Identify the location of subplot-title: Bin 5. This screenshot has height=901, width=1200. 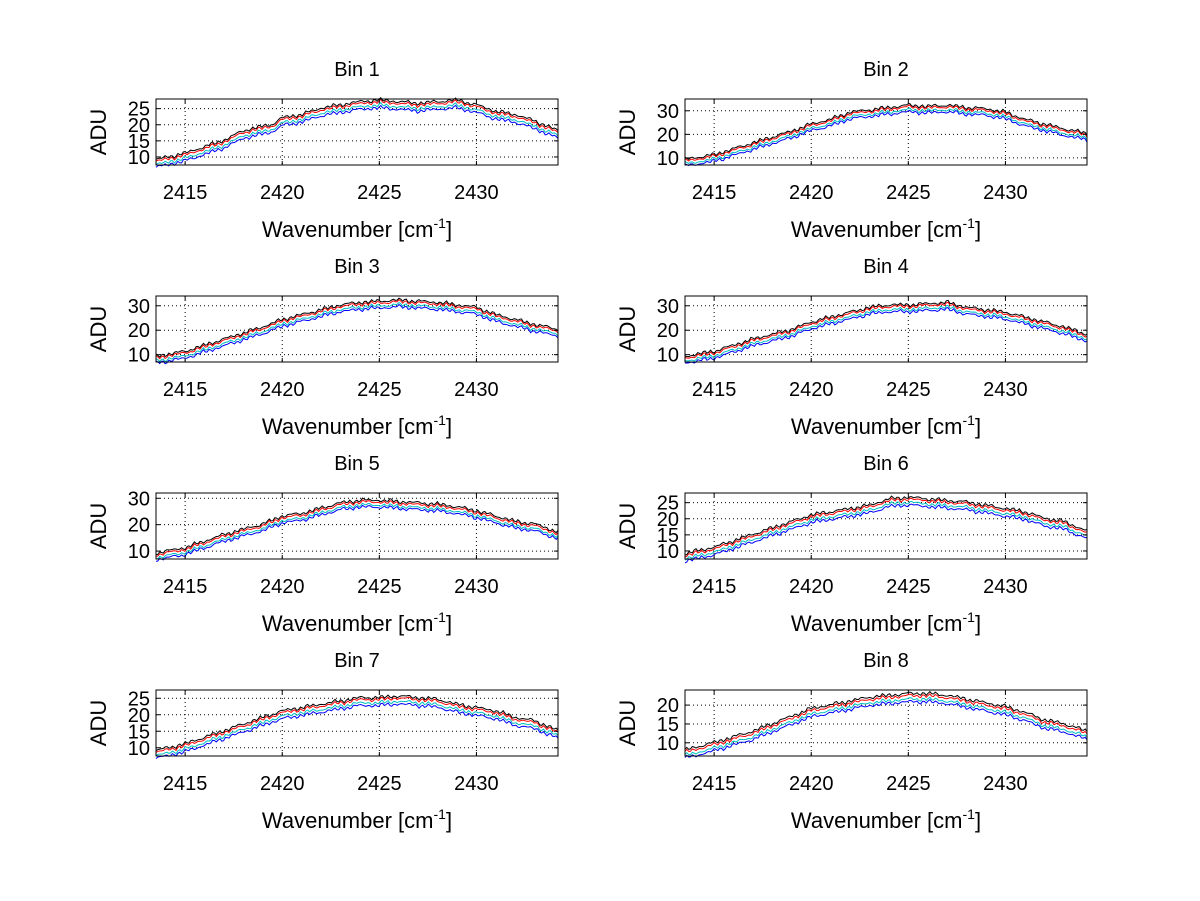
(357, 464).